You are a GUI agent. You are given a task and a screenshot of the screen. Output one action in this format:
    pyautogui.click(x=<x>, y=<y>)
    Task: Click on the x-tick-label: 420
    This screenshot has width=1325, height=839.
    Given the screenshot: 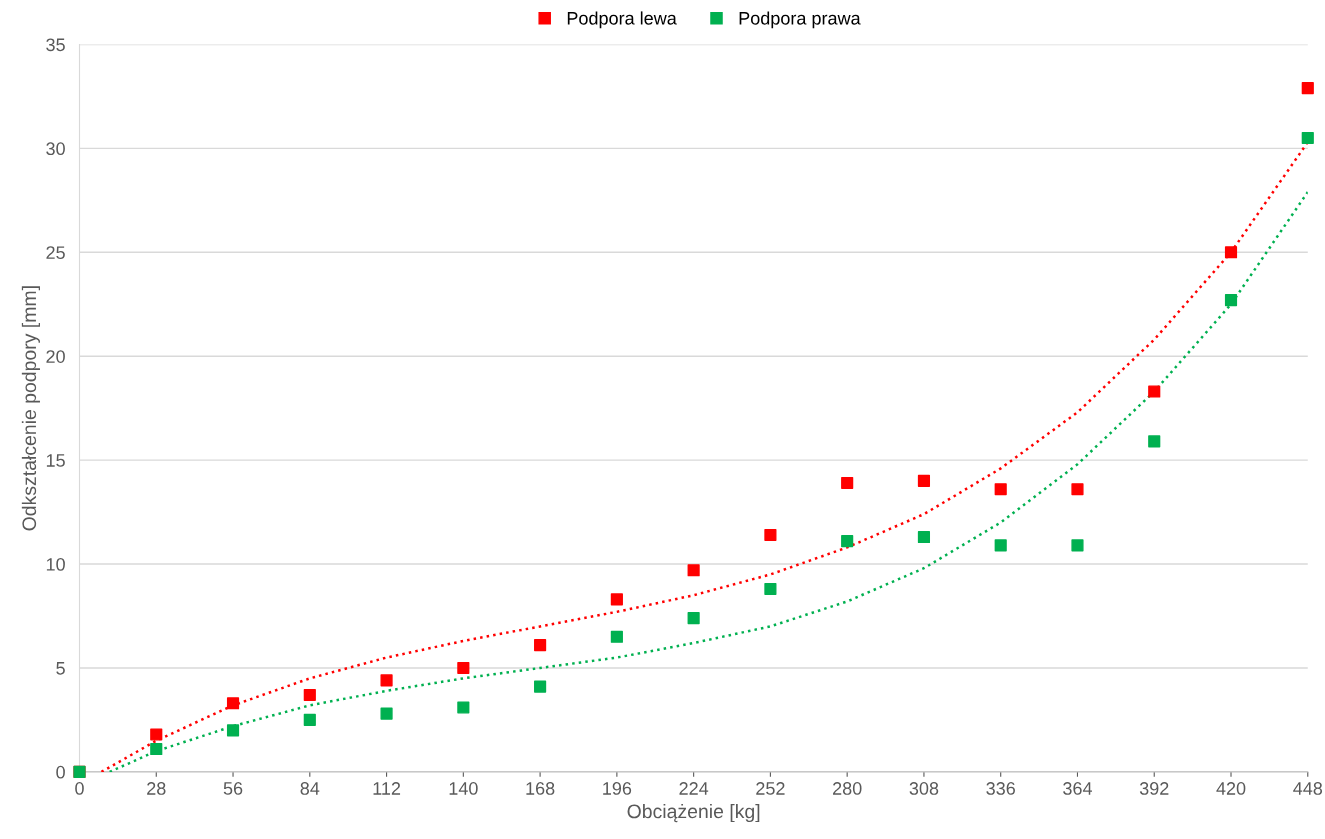 What is the action you would take?
    pyautogui.click(x=1231, y=788)
    